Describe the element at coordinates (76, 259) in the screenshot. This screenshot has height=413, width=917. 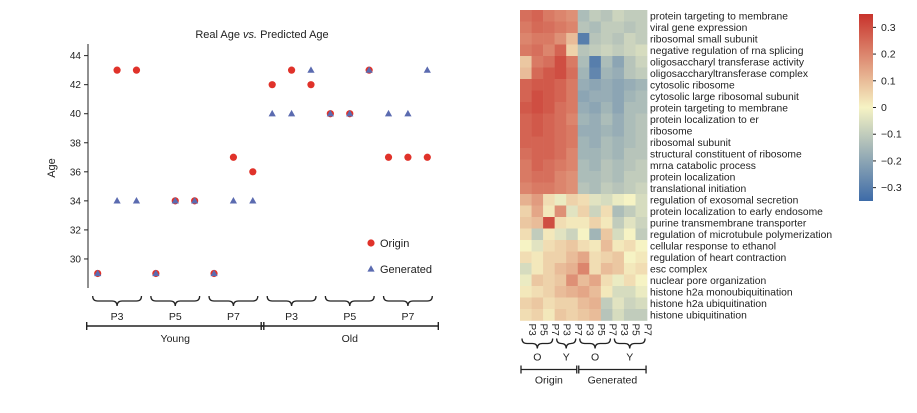
I see `y-tick-label: 30` at that location.